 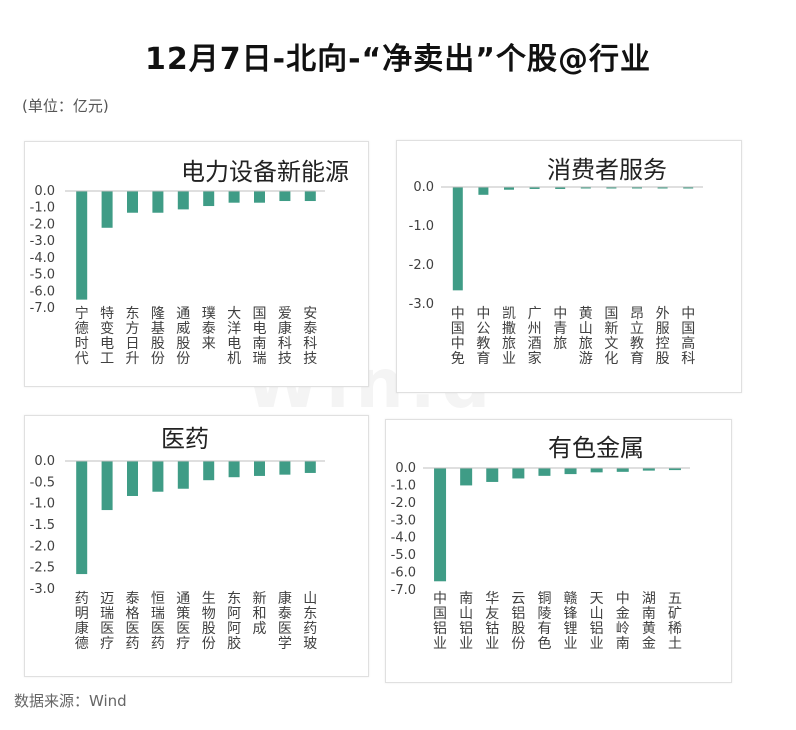 What do you see at coordinates (675, 621) in the screenshot?
I see `category-label: 五矿稀土` at bounding box center [675, 621].